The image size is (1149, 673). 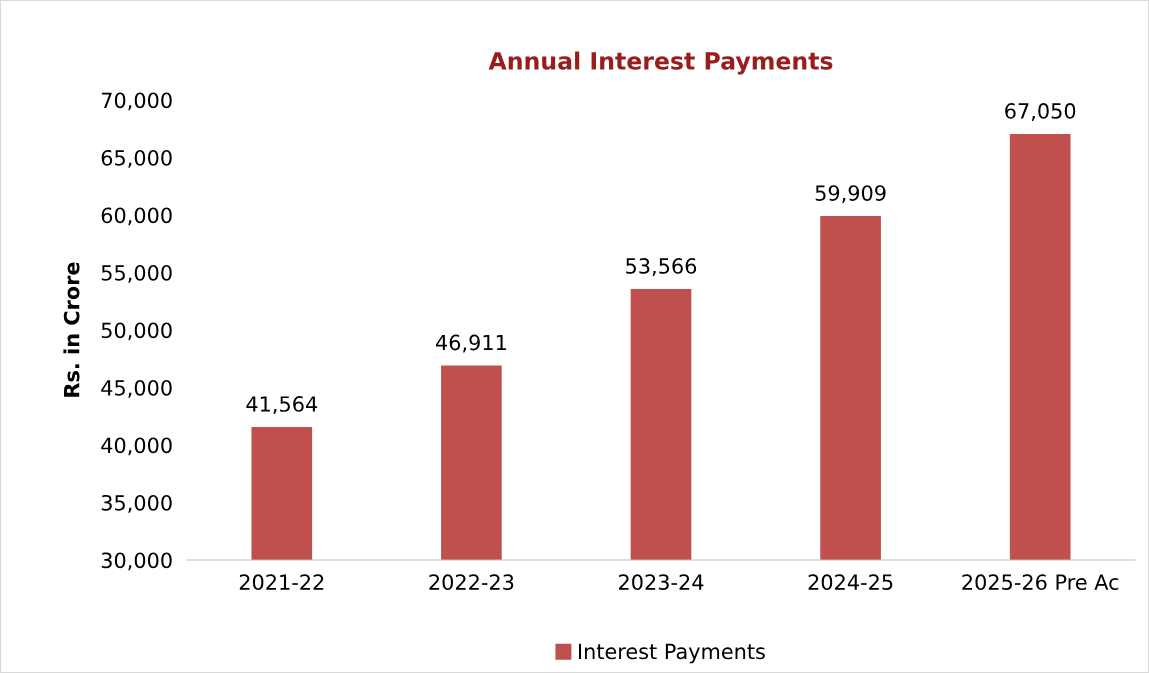 What do you see at coordinates (1040, 582) in the screenshot?
I see `x-tick-label: 2025-26 Pre Ac` at bounding box center [1040, 582].